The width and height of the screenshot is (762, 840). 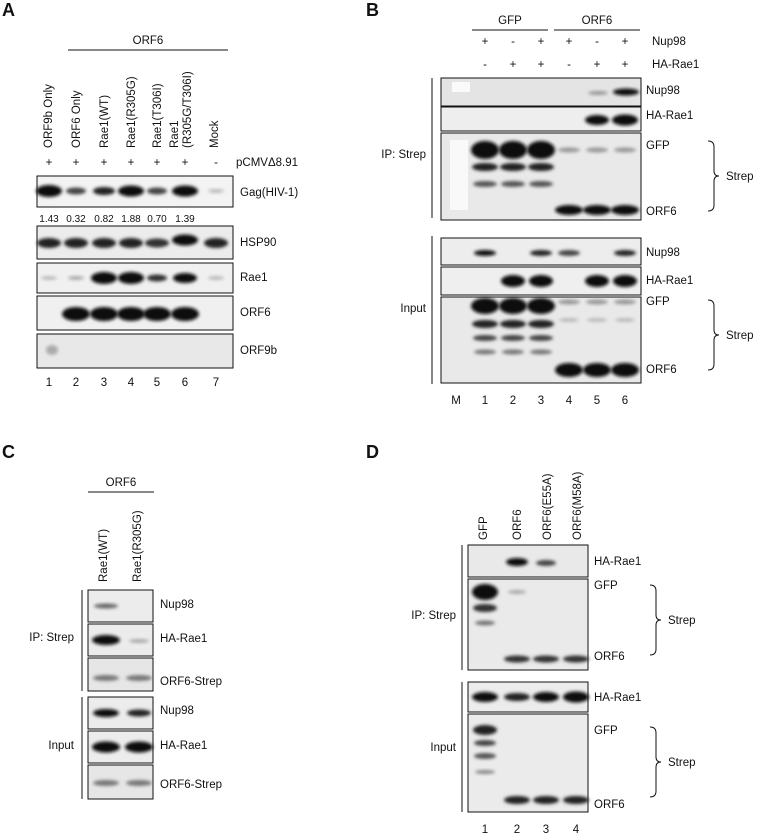 I want to click on panel-b-harae1-sign-3: +, so click(x=541, y=65).